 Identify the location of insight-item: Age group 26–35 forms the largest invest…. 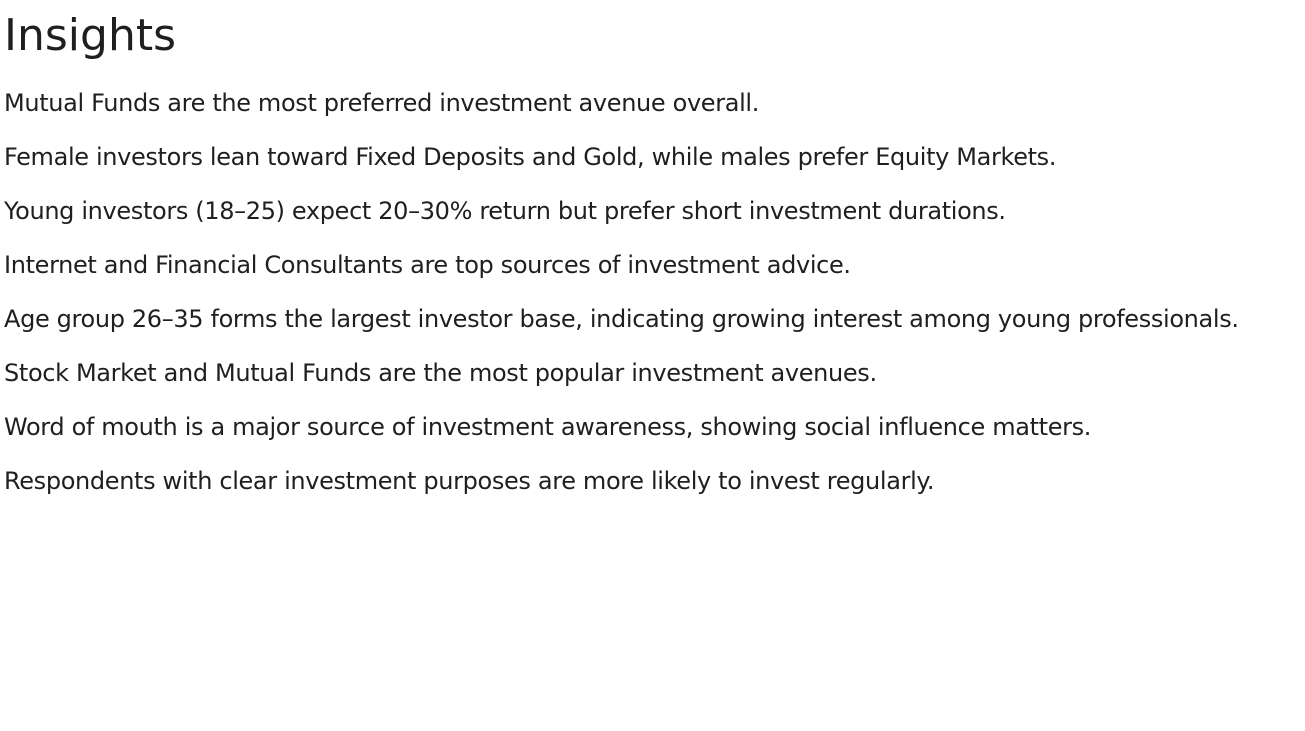
(621, 319).